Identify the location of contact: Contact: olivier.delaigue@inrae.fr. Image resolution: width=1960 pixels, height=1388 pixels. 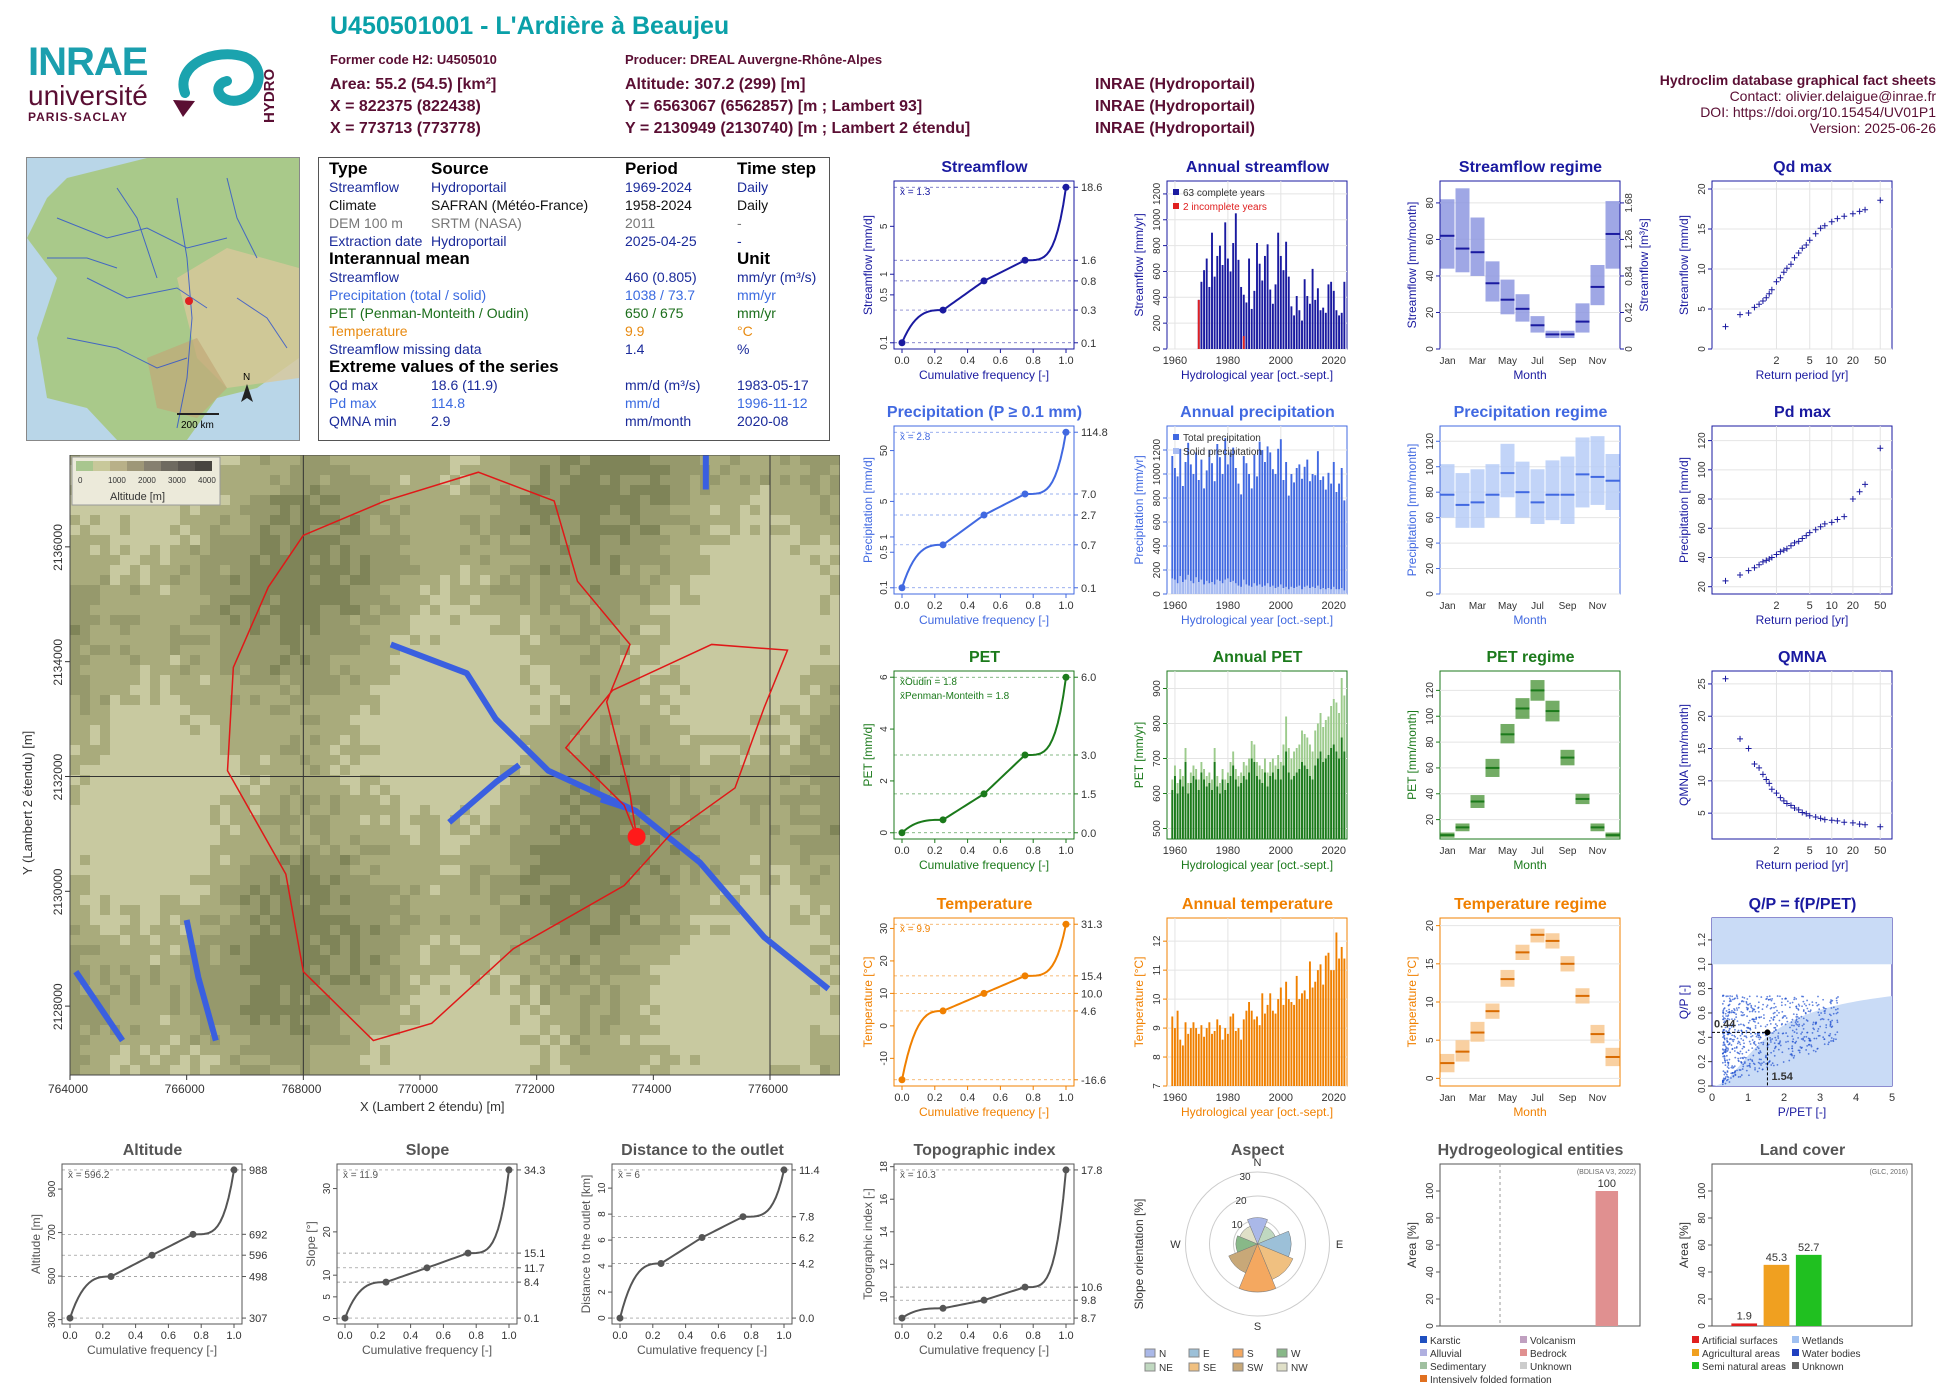
(1798, 96).